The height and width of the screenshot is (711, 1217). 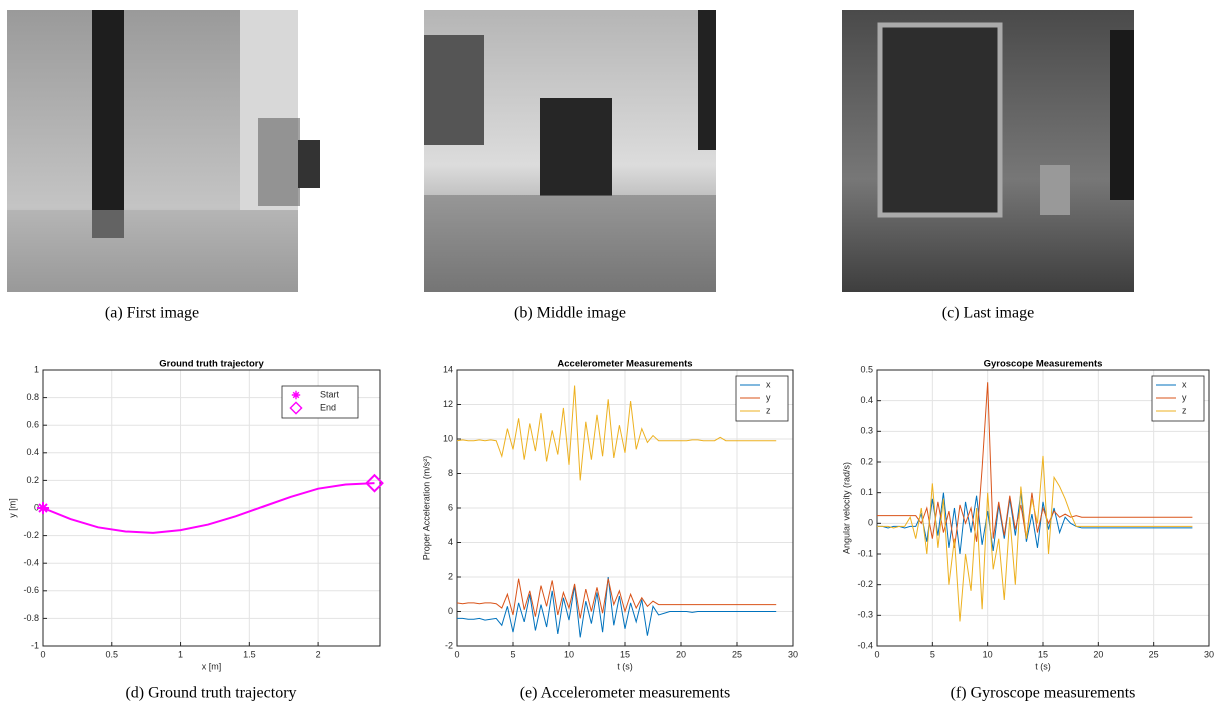 What do you see at coordinates (249, 654) in the screenshot?
I see `x-tick-label: 1.5` at bounding box center [249, 654].